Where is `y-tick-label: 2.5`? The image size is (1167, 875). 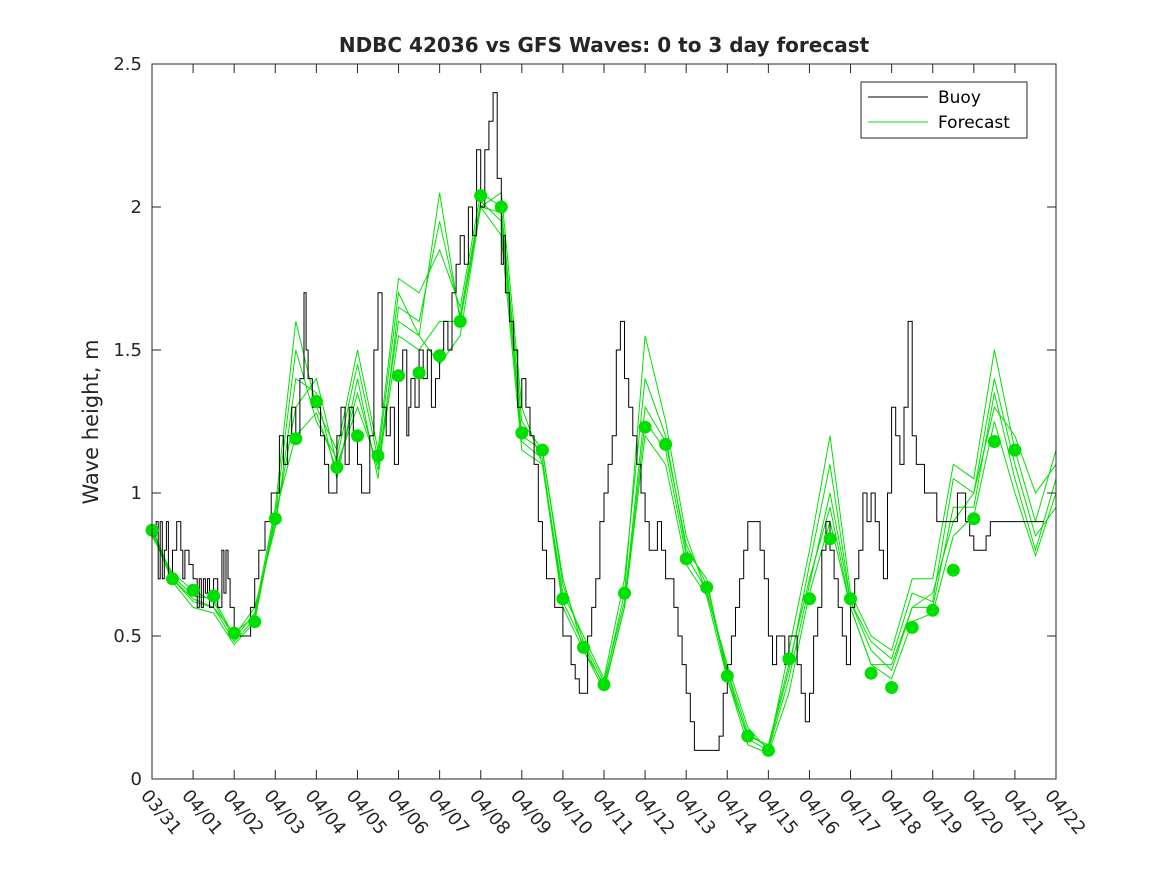 y-tick-label: 2.5 is located at coordinates (127, 64).